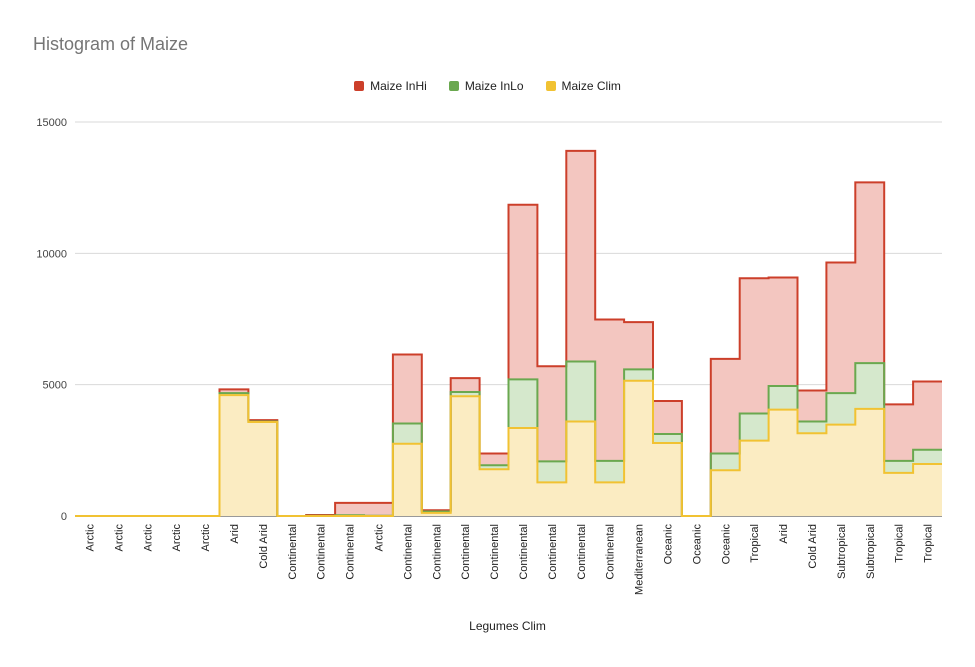 Image resolution: width=975 pixels, height=667 pixels. Describe the element at coordinates (466, 552) in the screenshot. I see `x-tick-label-13: Continental` at that location.